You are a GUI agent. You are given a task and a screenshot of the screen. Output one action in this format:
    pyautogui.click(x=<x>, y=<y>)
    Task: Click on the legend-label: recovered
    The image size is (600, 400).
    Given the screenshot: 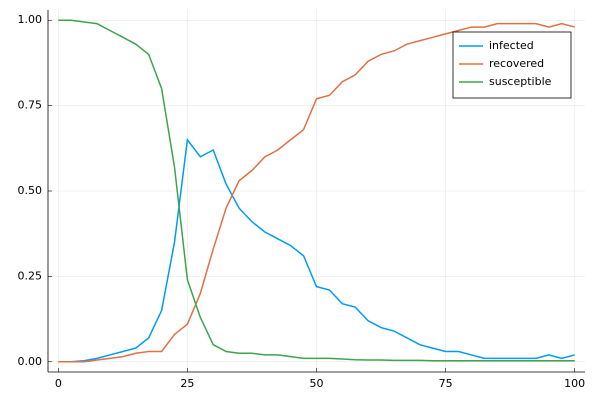 What is the action you would take?
    pyautogui.click(x=516, y=63)
    